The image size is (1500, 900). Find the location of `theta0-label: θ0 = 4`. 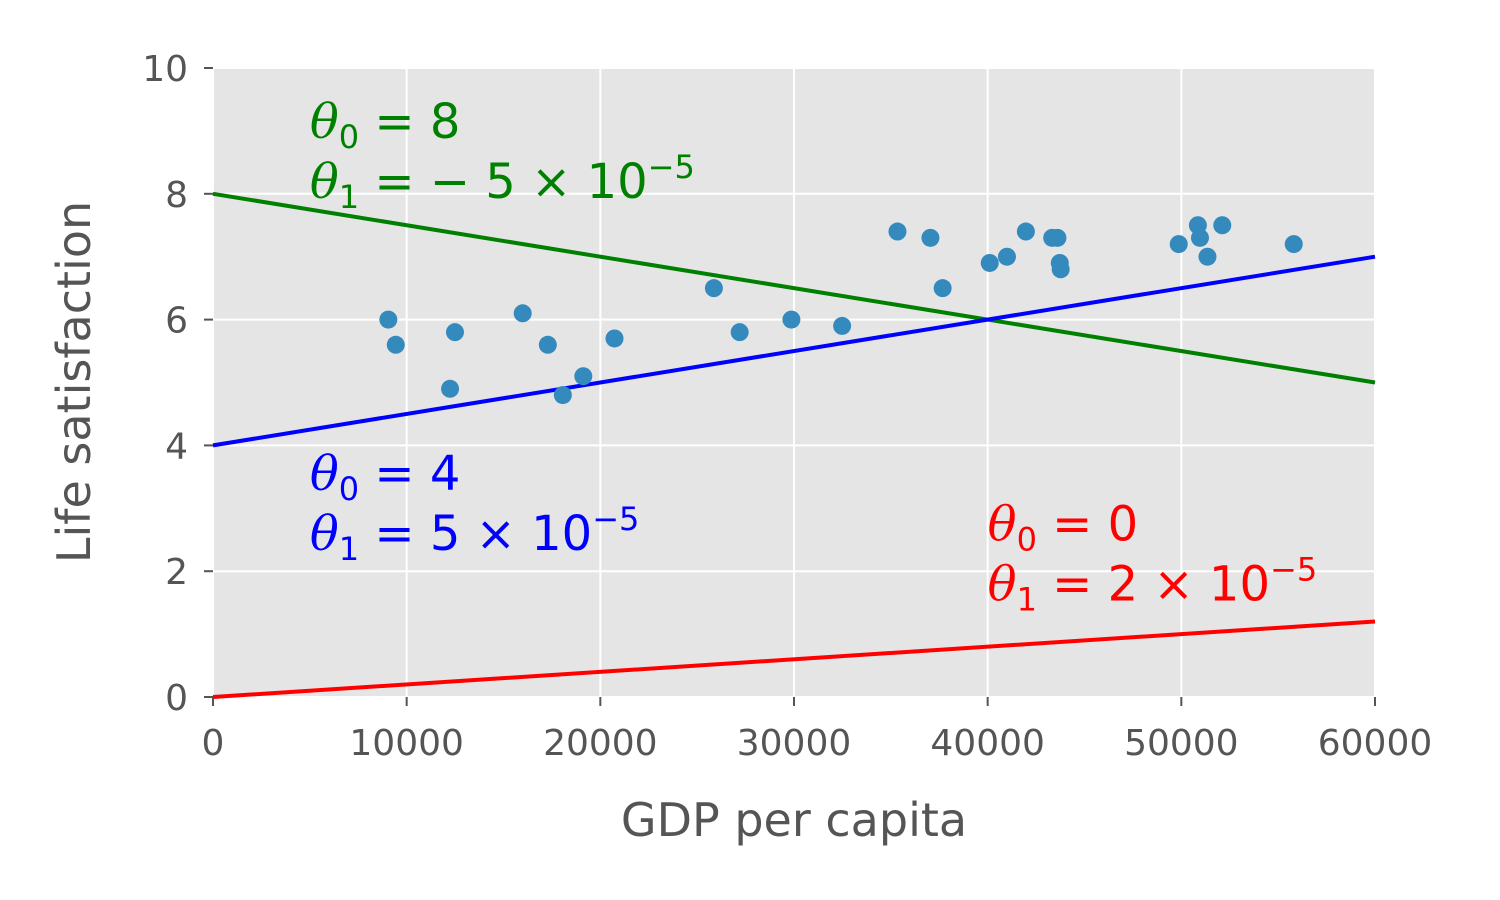

theta0-label: θ0 = 4 is located at coordinates (385, 477).